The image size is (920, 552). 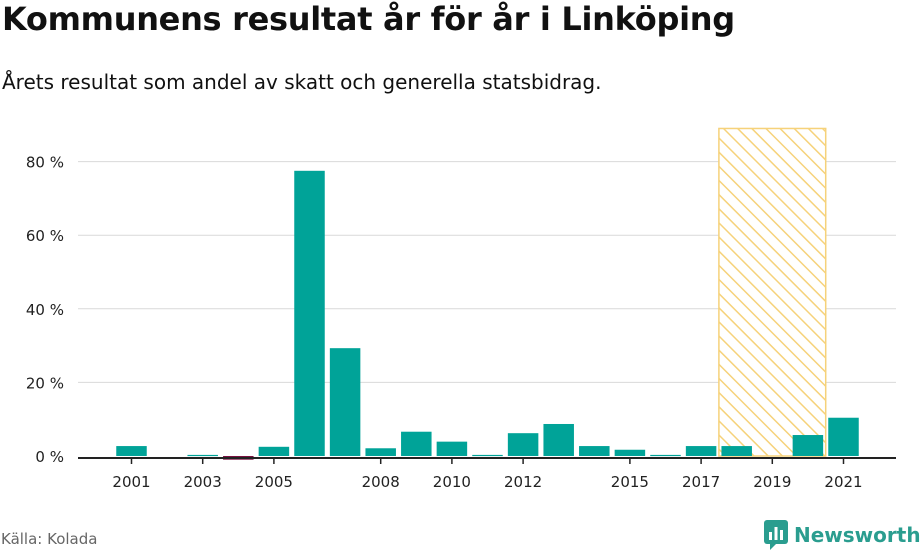 I want to click on y-tick-label: 80 %, so click(x=45, y=163).